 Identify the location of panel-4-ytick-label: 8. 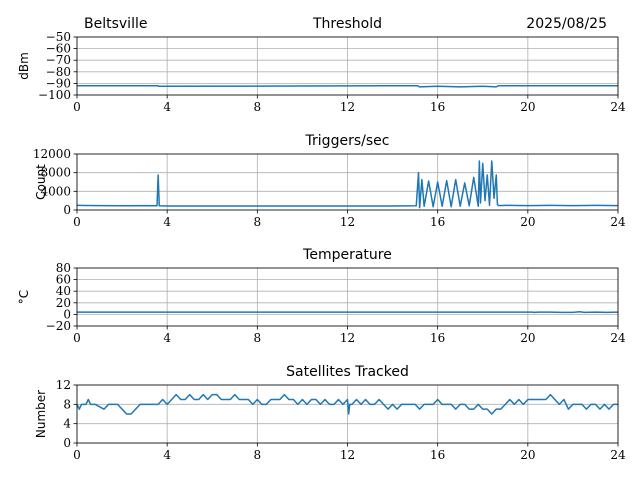
(67, 404).